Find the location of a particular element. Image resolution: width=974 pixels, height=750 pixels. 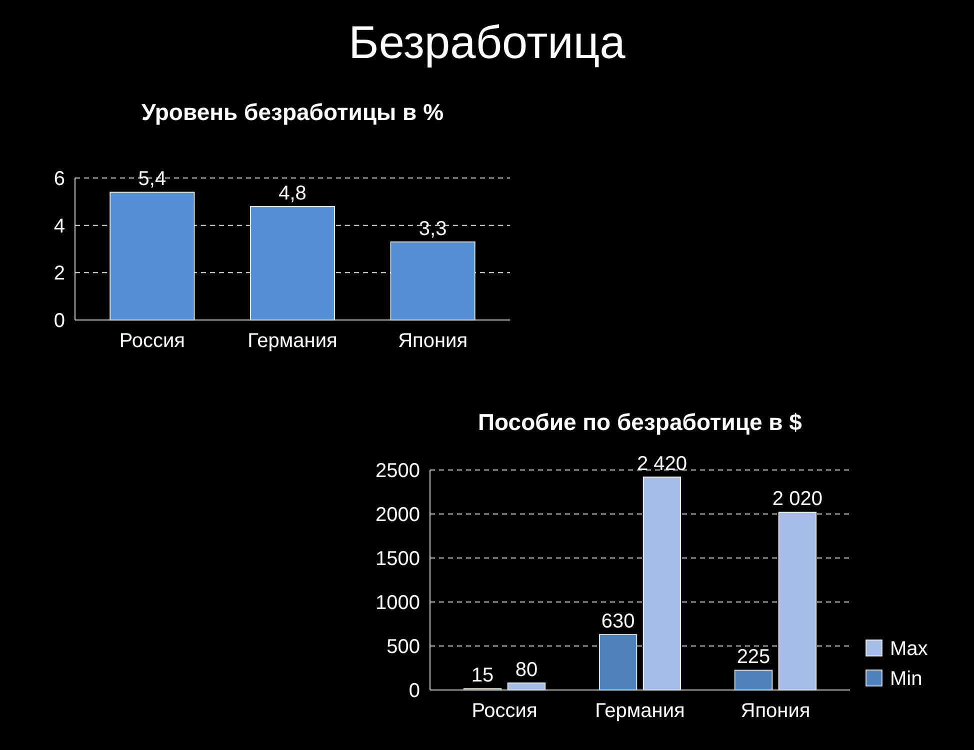

y-tick-label: 2000 is located at coordinates (398, 515).